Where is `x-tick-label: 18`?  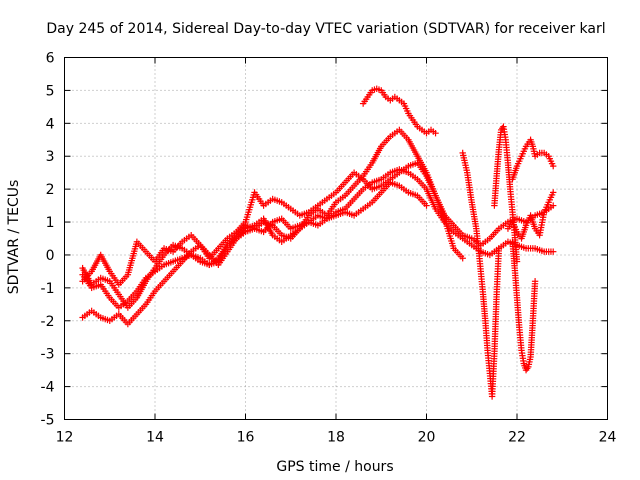
x-tick-label: 18 is located at coordinates (336, 438).